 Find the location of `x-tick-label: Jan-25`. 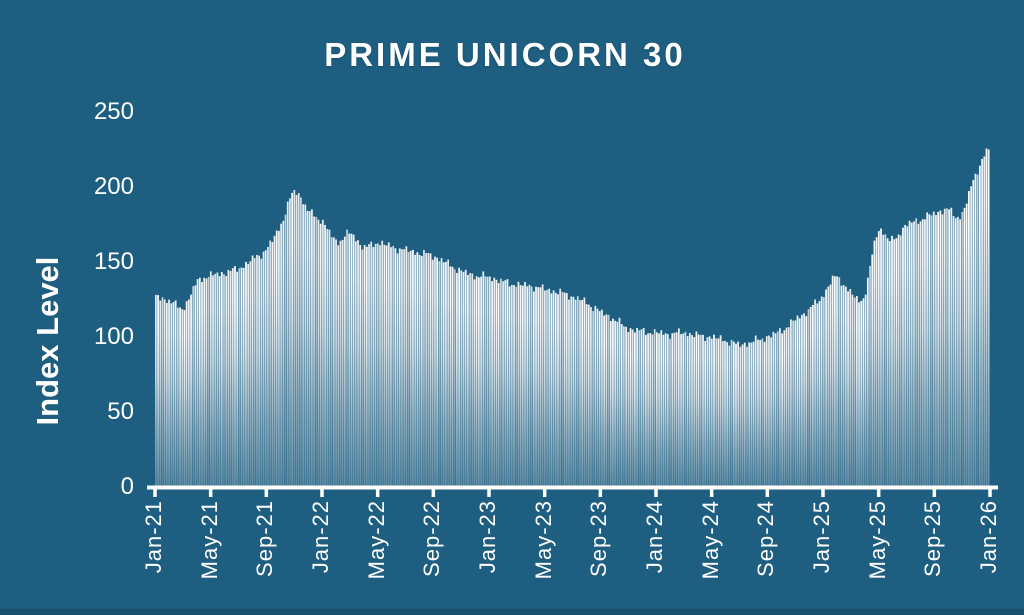

x-tick-label: Jan-25 is located at coordinates (821, 537).